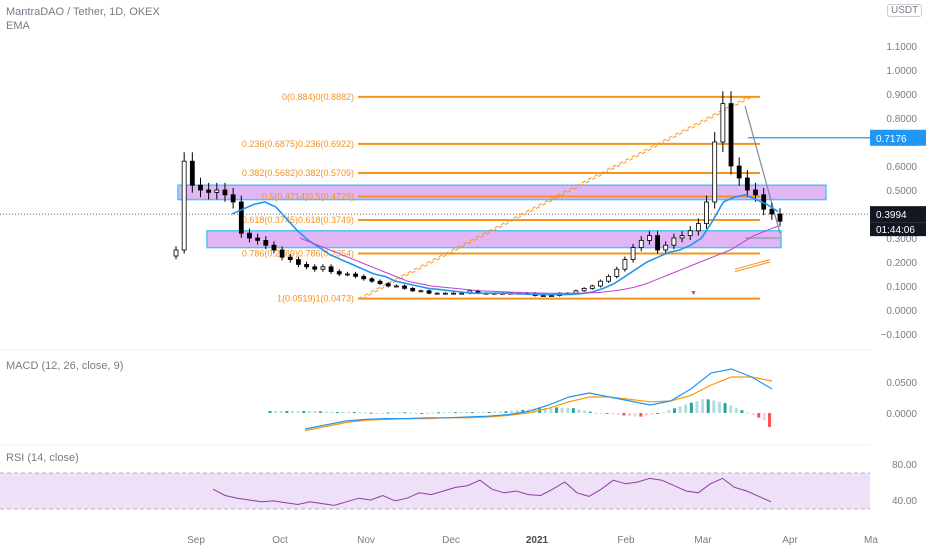 This screenshot has height=550, width=932. I want to click on macd-line, so click(538, 399).